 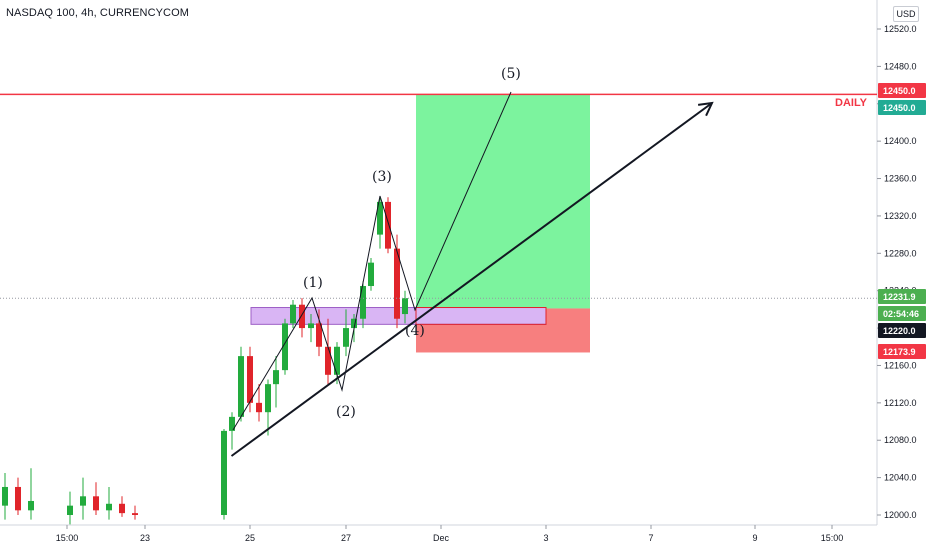 I want to click on price-tick-label: 12280.0, so click(x=900, y=253).